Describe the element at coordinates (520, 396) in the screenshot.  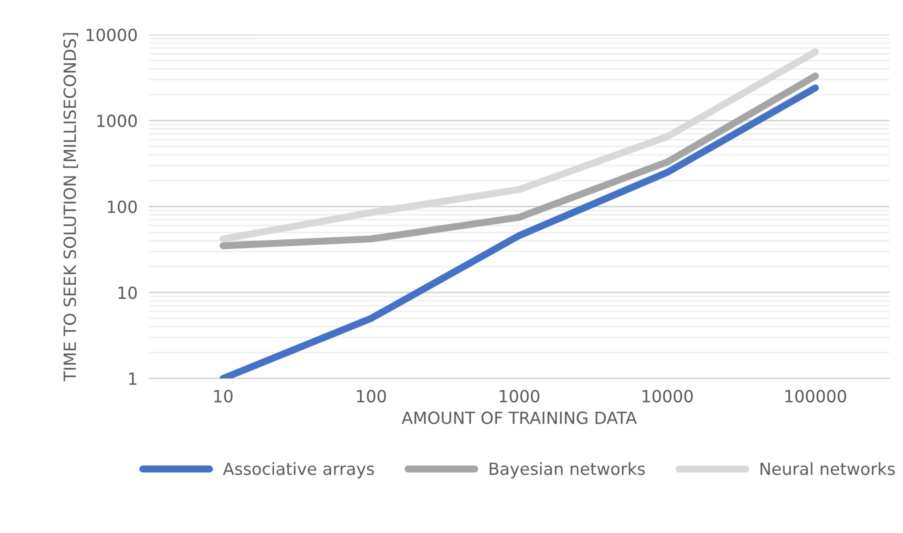
I see `x-tick-label: 1000` at that location.